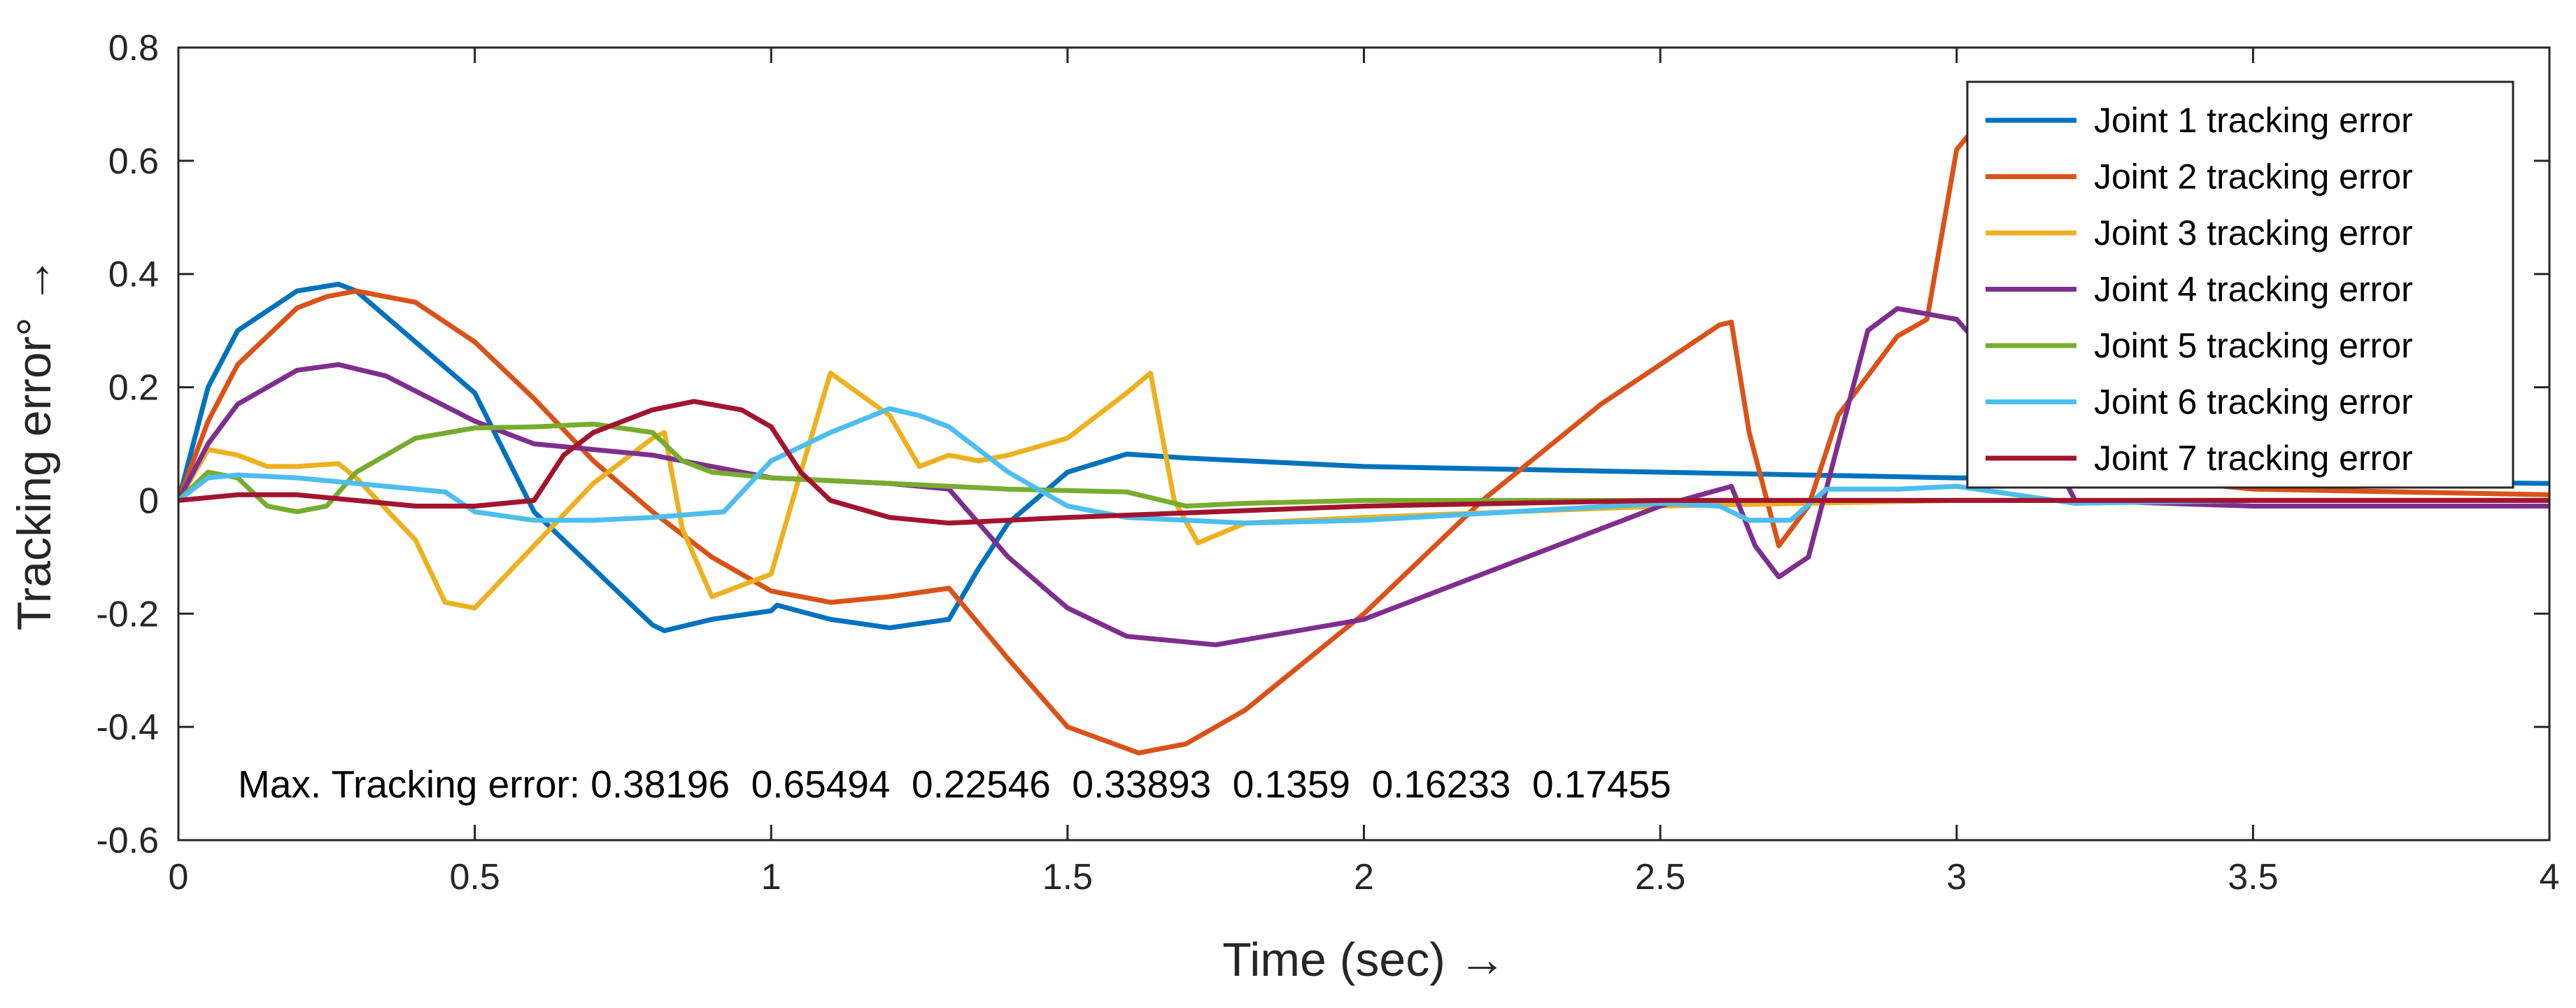  What do you see at coordinates (2253, 120) in the screenshot?
I see `legend-label-joint-1: Joint 1 tracking error` at bounding box center [2253, 120].